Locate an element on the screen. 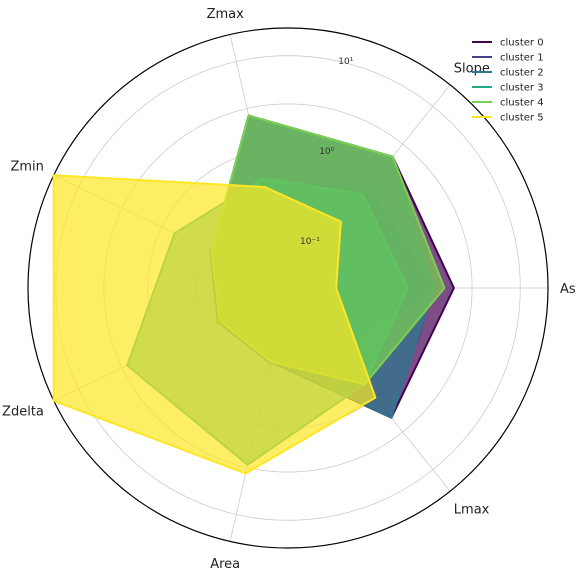  legend-label-5: cluster 5 is located at coordinates (522, 118).